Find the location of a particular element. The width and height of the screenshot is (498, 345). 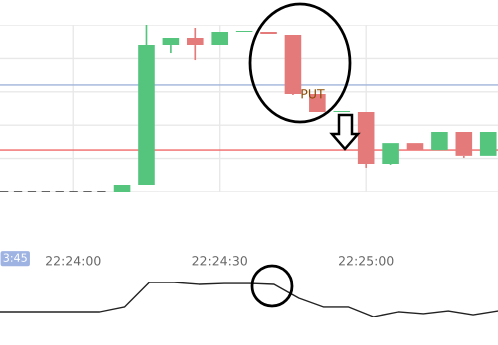

x-tick-label: 22:24:00 is located at coordinates (73, 261).